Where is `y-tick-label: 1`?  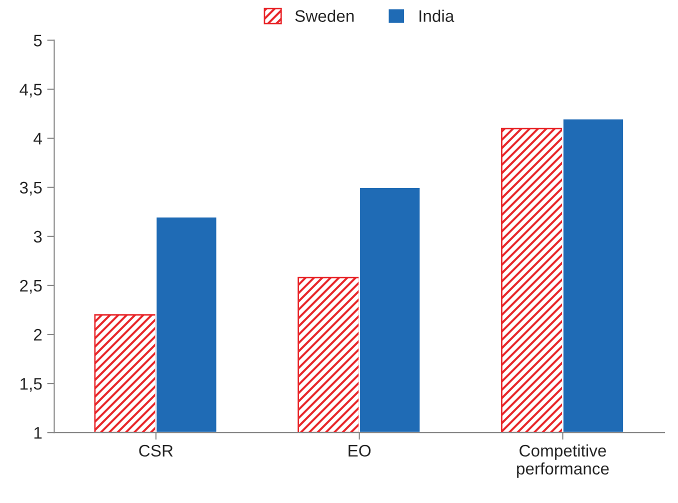
y-tick-label: 1 is located at coordinates (38, 433).